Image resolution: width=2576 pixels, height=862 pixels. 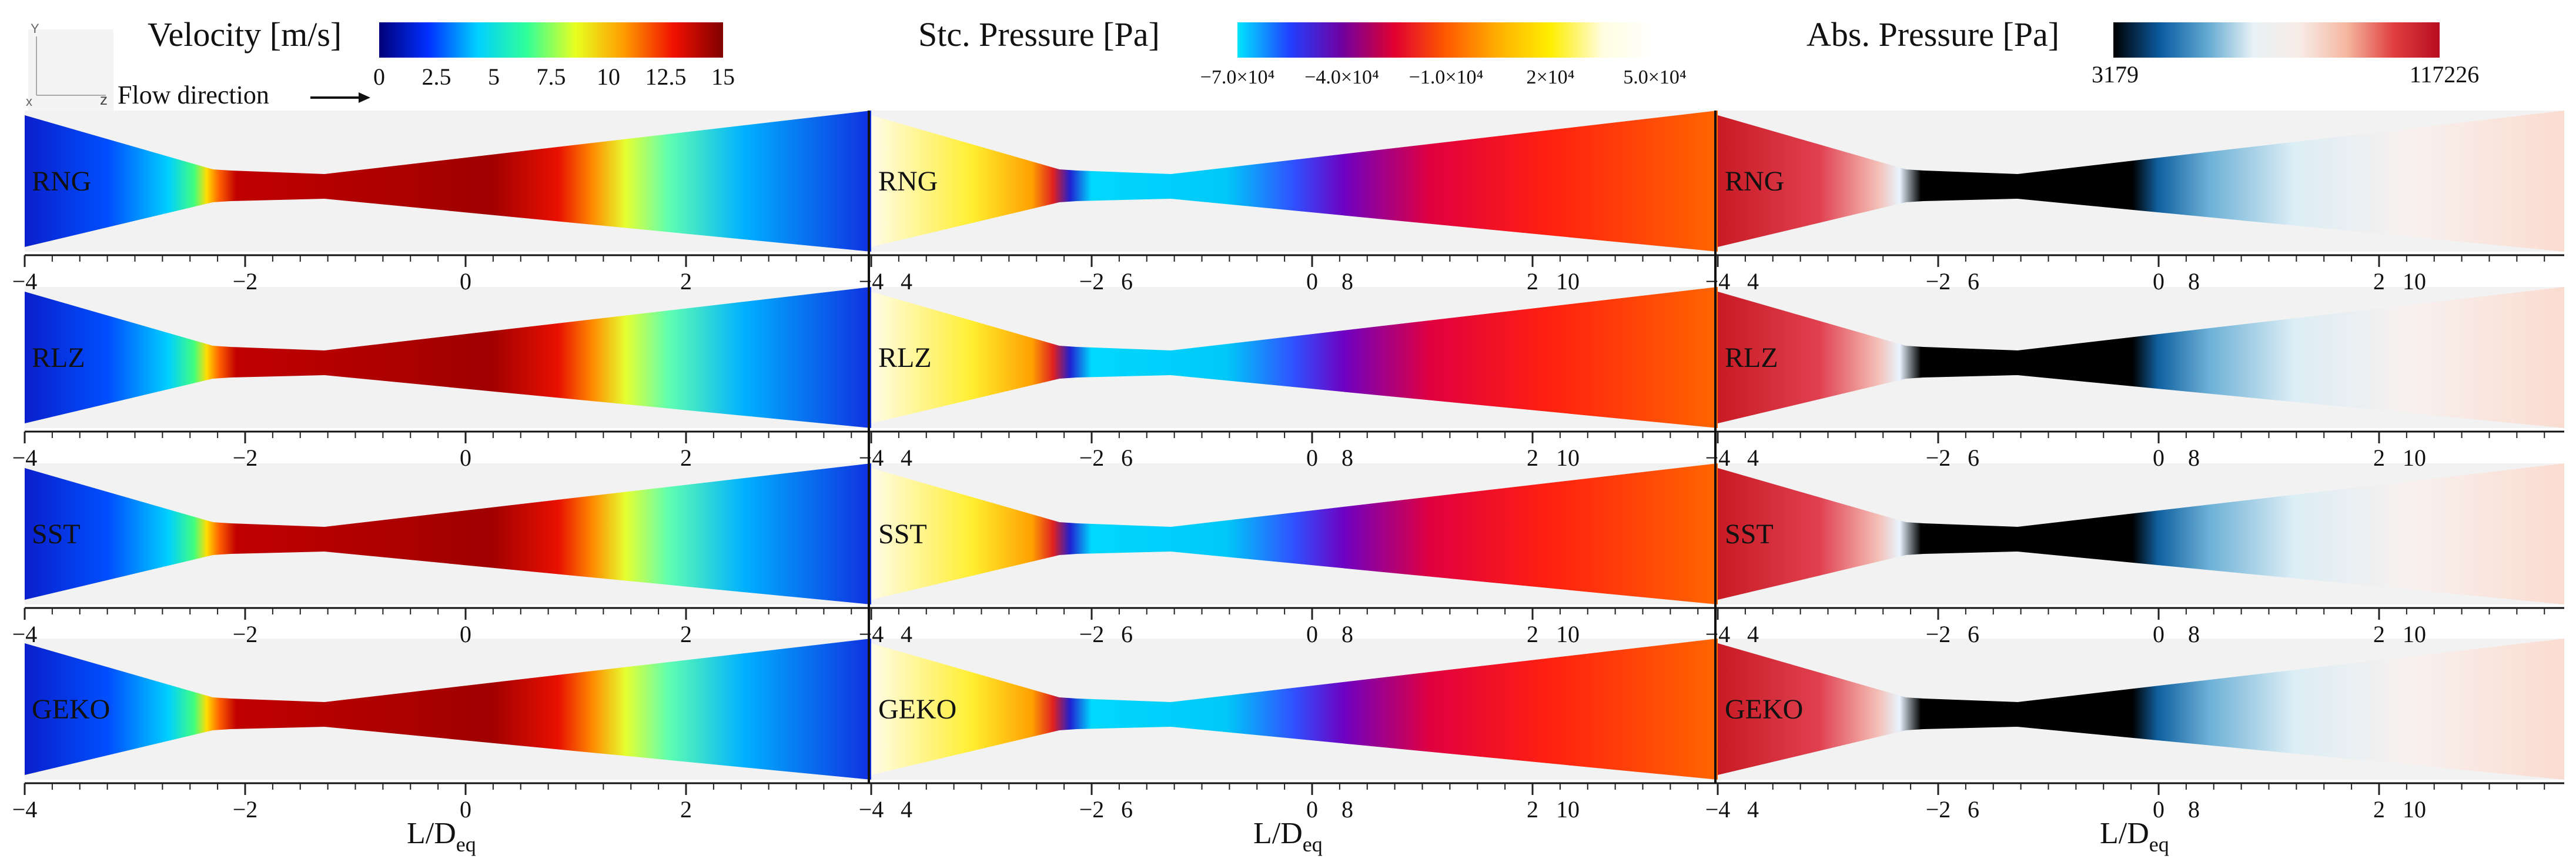 What do you see at coordinates (1446, 77) in the screenshot?
I see `static-pressure-tick-label: −1.0×10⁴` at bounding box center [1446, 77].